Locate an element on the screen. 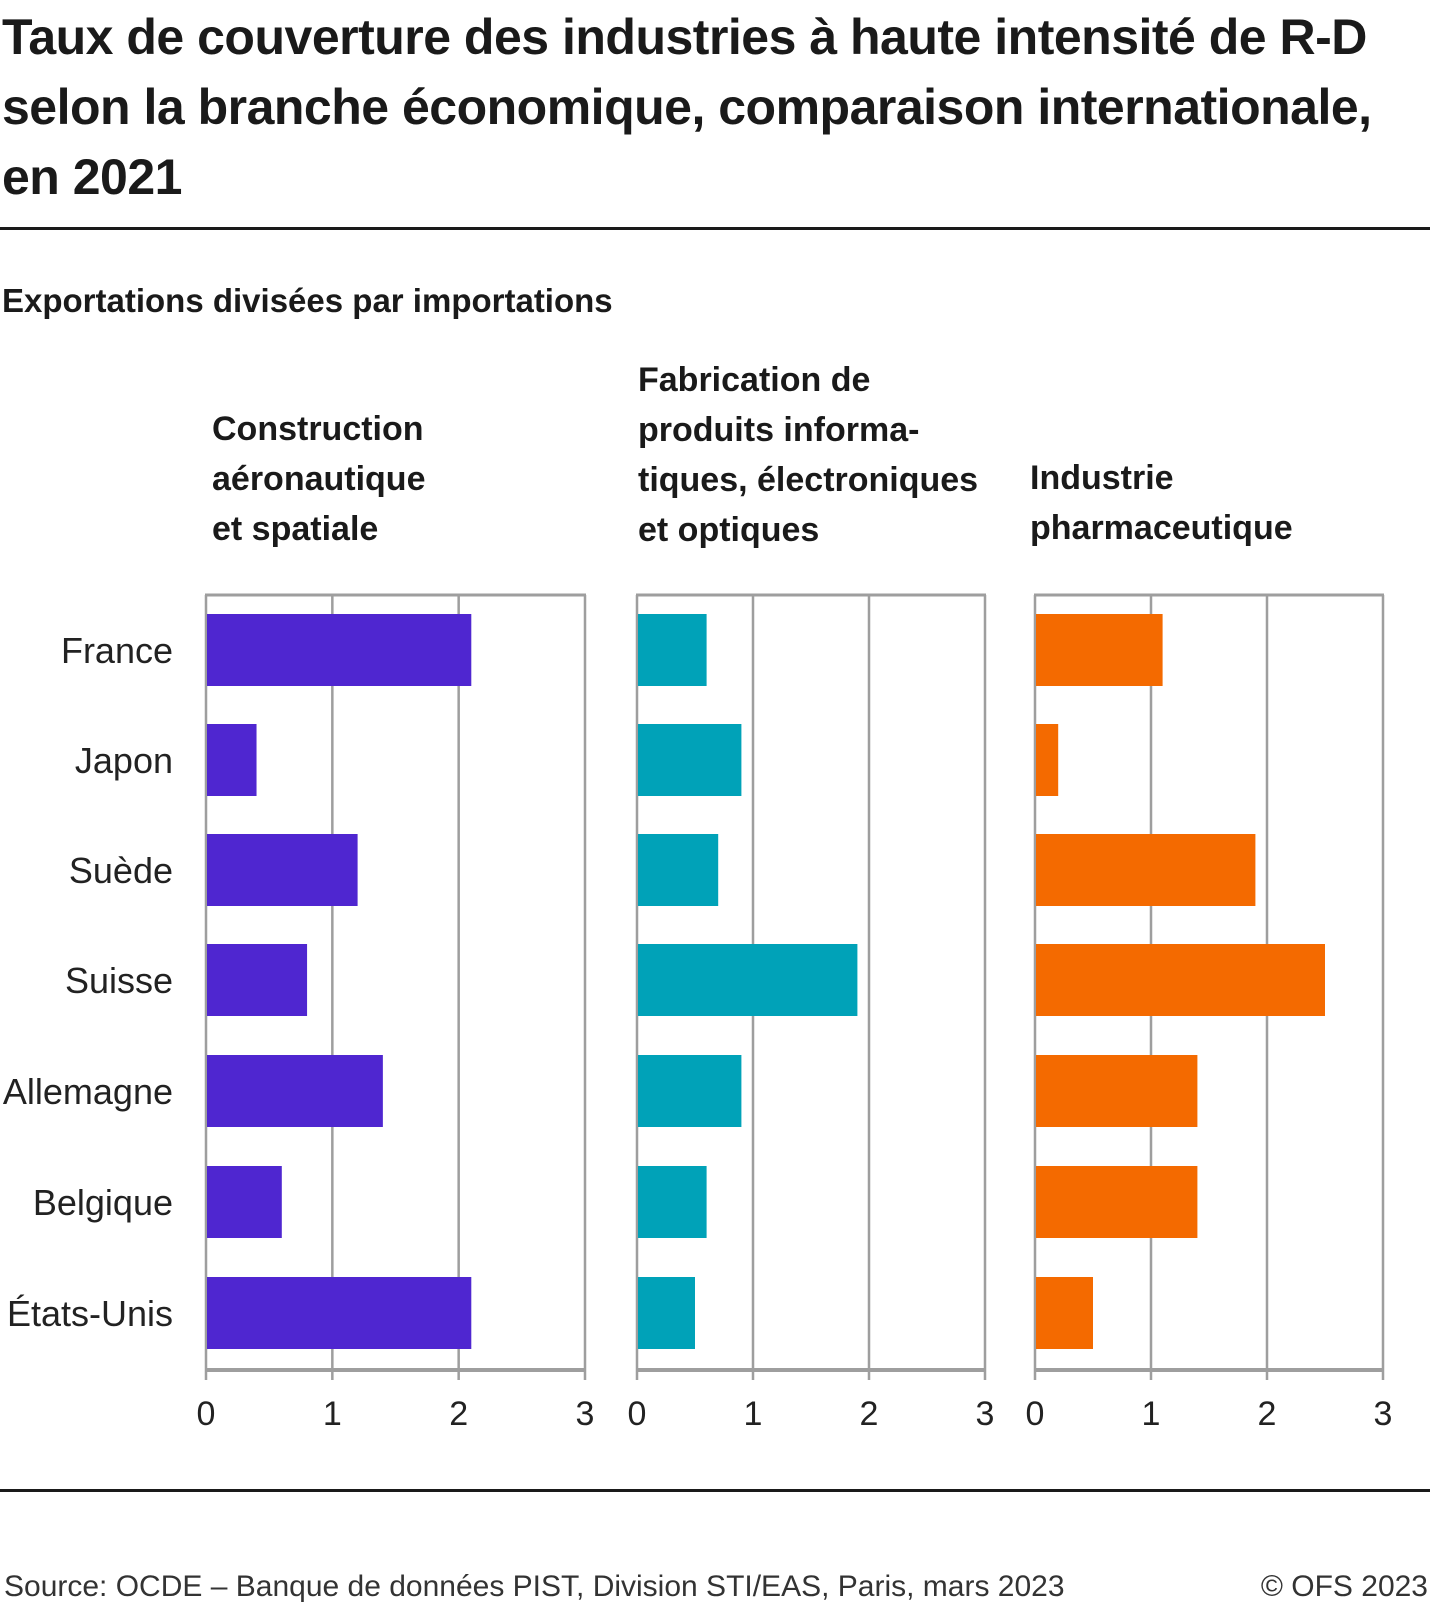 Image resolution: width=1430 pixels, height=1610 pixels. category-label: Allemagne is located at coordinates (88, 1091).